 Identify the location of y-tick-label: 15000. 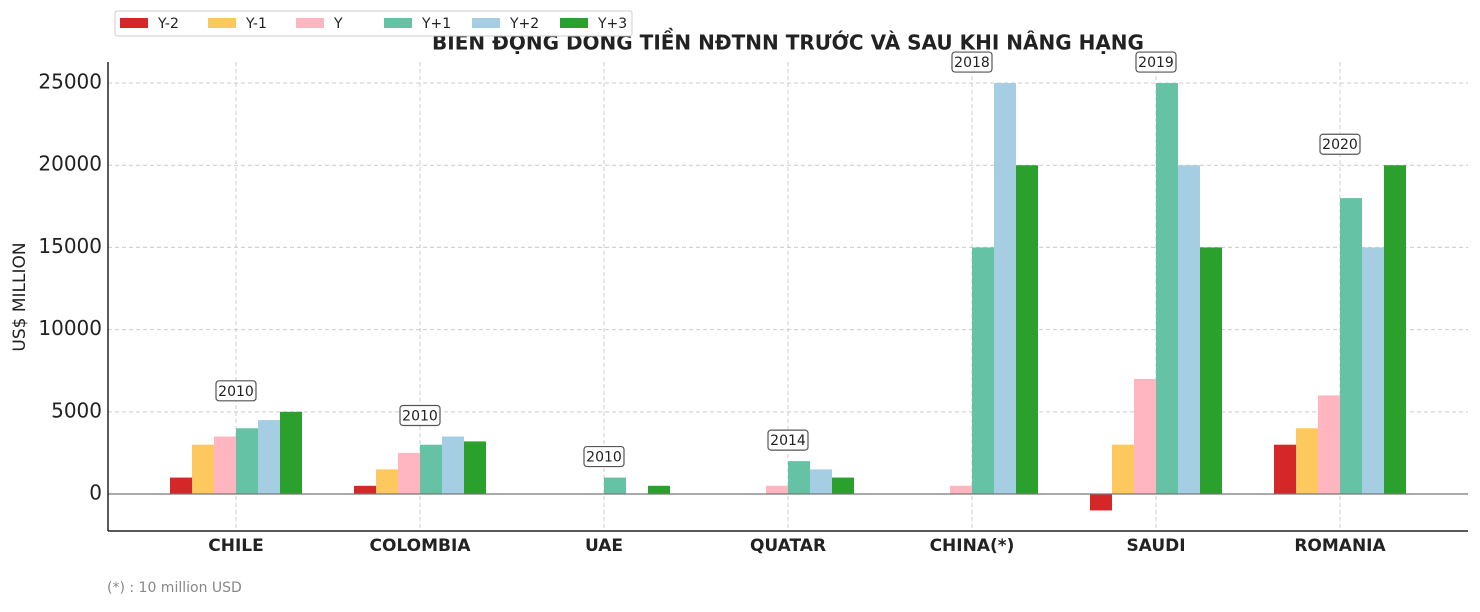
(70, 246).